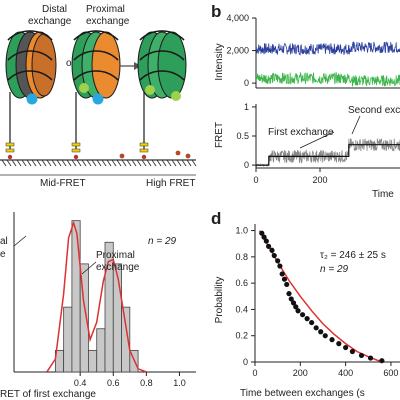  Describe the element at coordinates (48, 394) in the screenshot. I see `histogram-x-axis-label: RET of first exchange` at that location.